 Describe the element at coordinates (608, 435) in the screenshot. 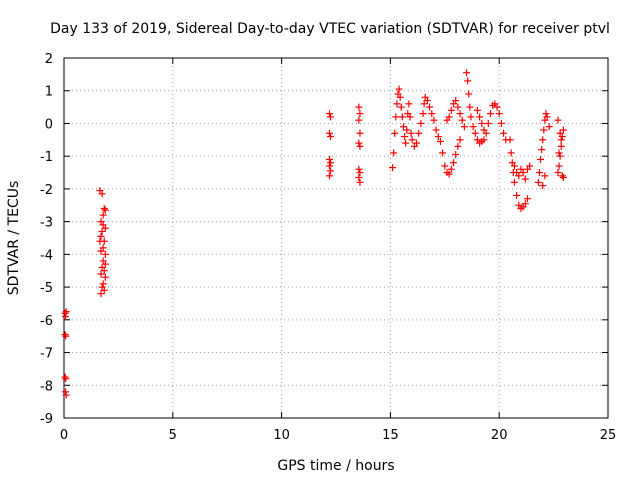

I see `x-tick-label: 25` at that location.